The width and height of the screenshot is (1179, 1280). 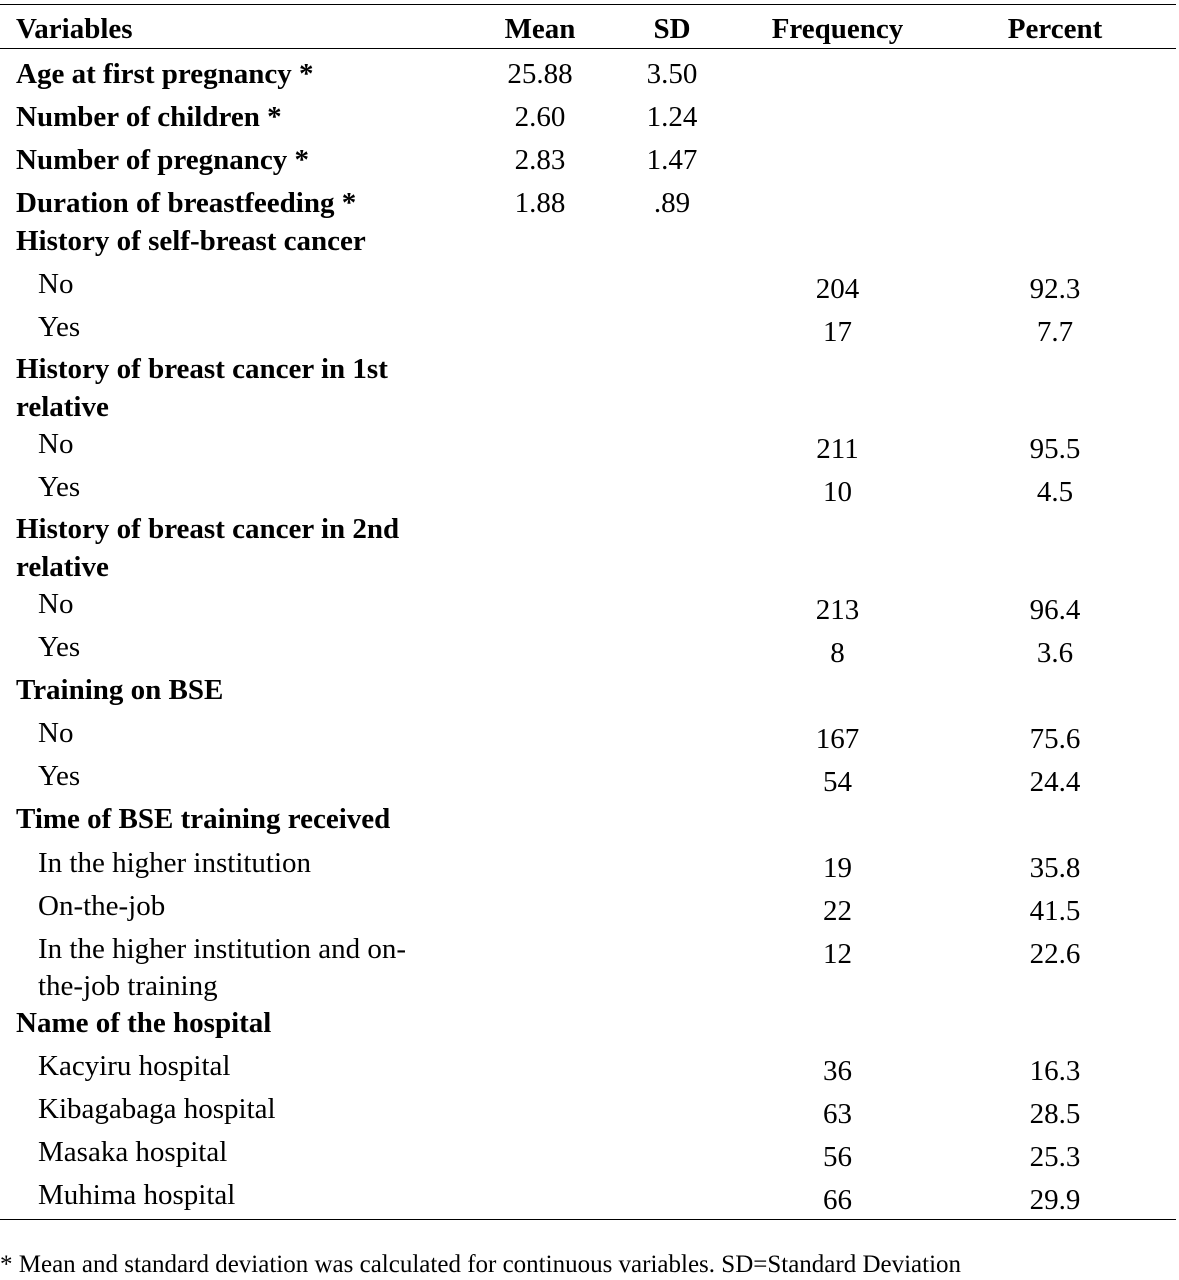 What do you see at coordinates (208, 529) in the screenshot?
I see `group-title: History of breast cancer in 2nd` at bounding box center [208, 529].